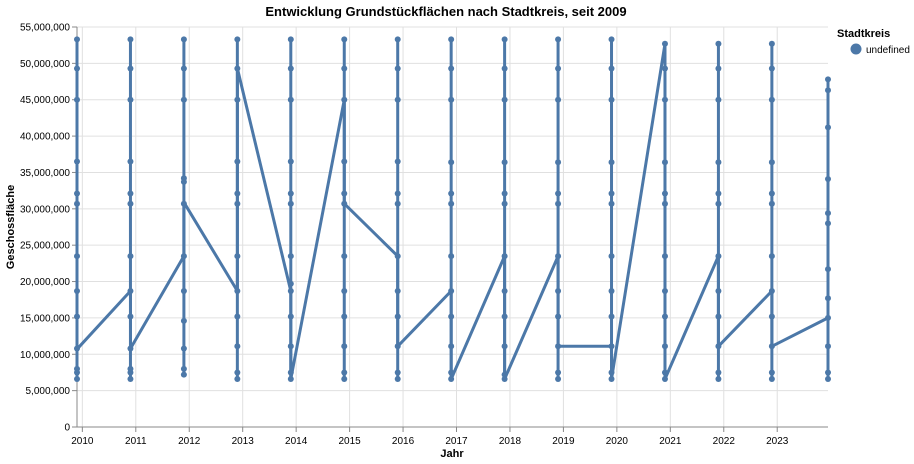 This screenshot has width=914, height=464. I want to click on x-axis-title: Jahr, so click(452, 454).